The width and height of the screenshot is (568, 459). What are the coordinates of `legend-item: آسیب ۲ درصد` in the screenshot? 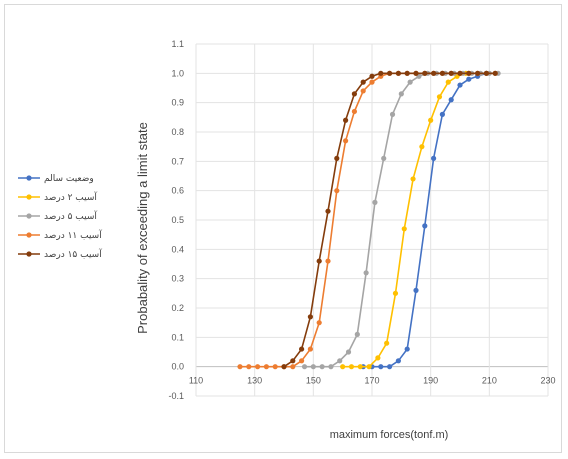 It's located at (57, 197).